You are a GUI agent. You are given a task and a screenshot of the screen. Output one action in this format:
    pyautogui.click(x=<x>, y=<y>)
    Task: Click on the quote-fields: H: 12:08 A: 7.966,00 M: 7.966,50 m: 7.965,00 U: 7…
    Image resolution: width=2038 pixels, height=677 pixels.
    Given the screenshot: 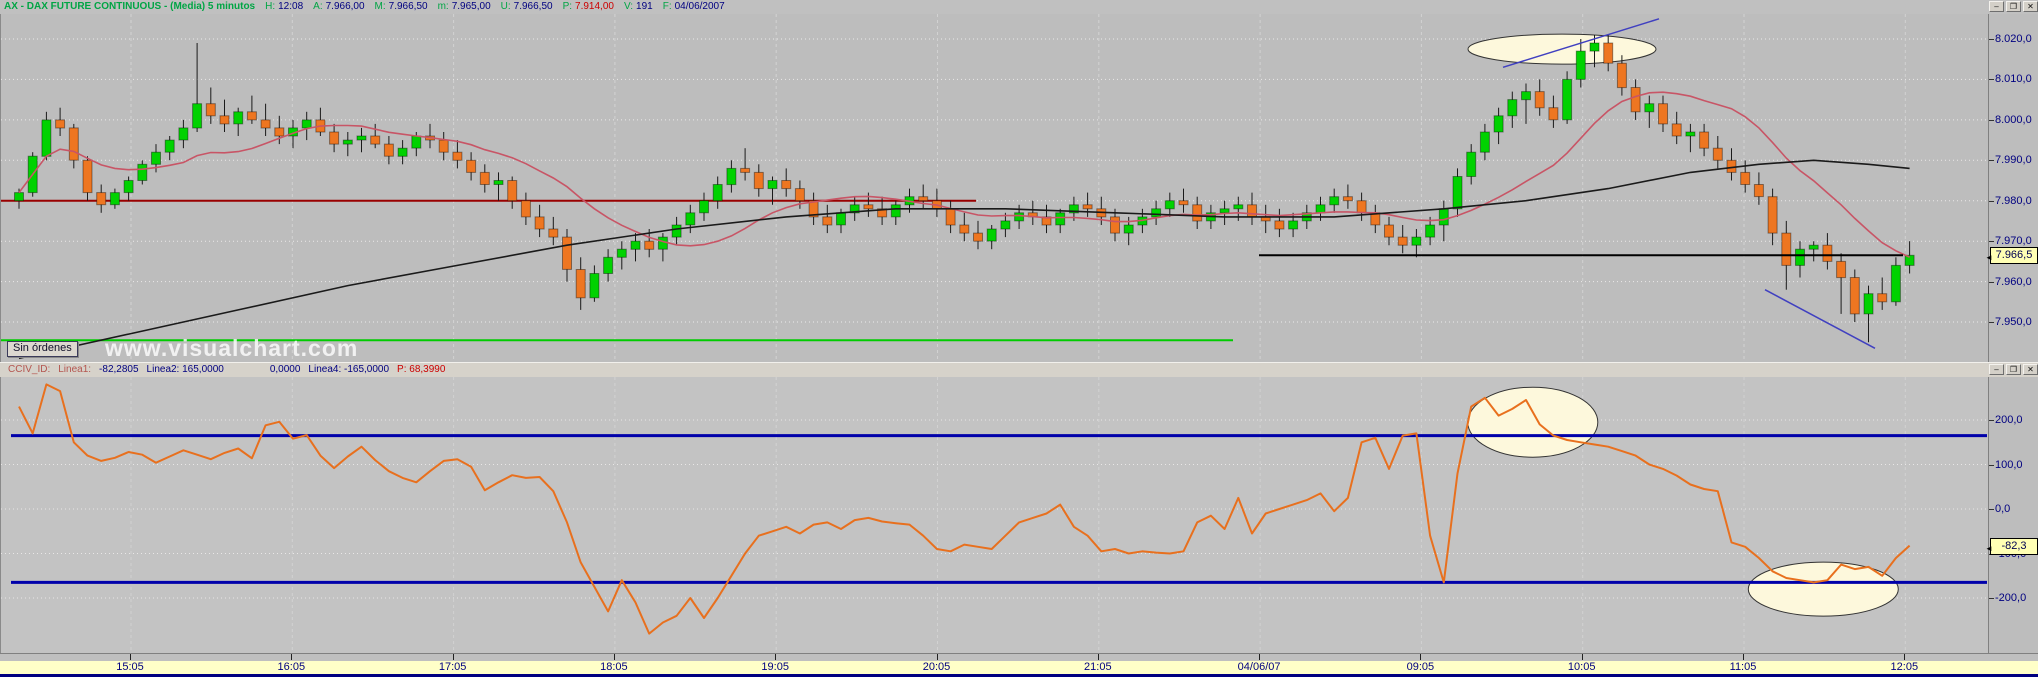 What is the action you would take?
    pyautogui.click(x=490, y=6)
    